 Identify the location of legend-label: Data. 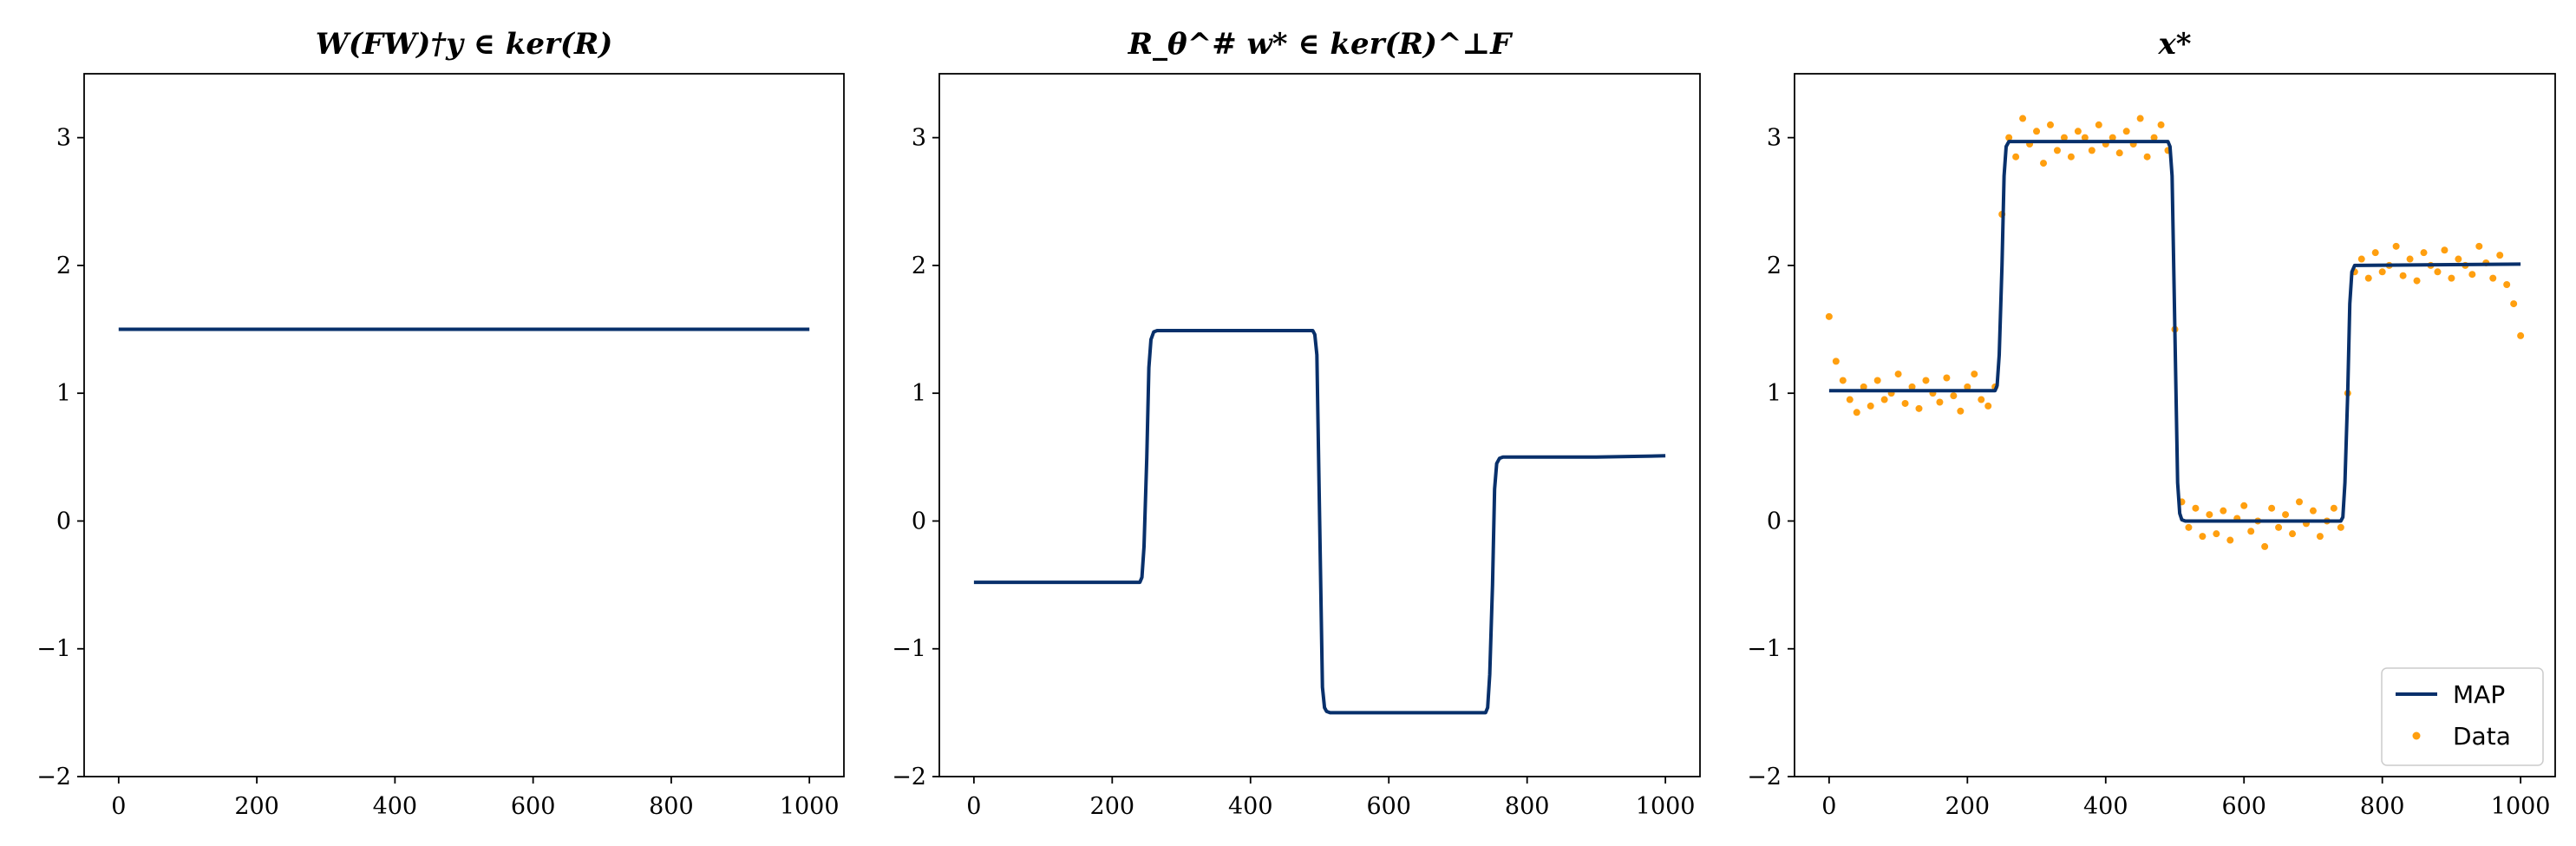
(2482, 736).